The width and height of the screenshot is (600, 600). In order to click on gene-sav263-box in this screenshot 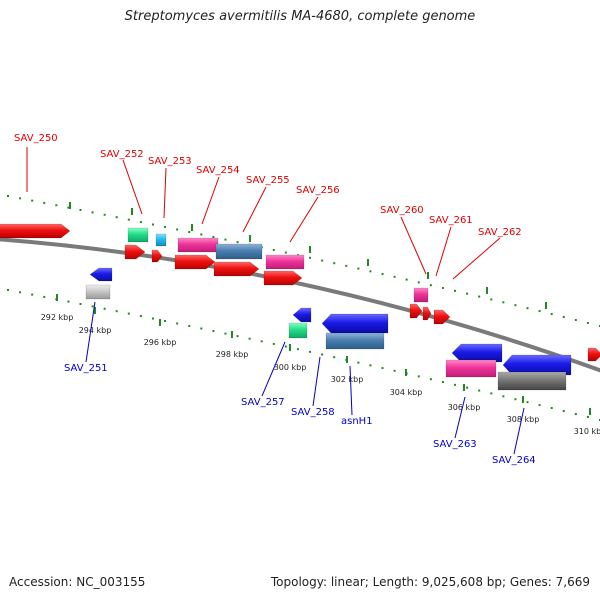, I will do `click(471, 368)`.